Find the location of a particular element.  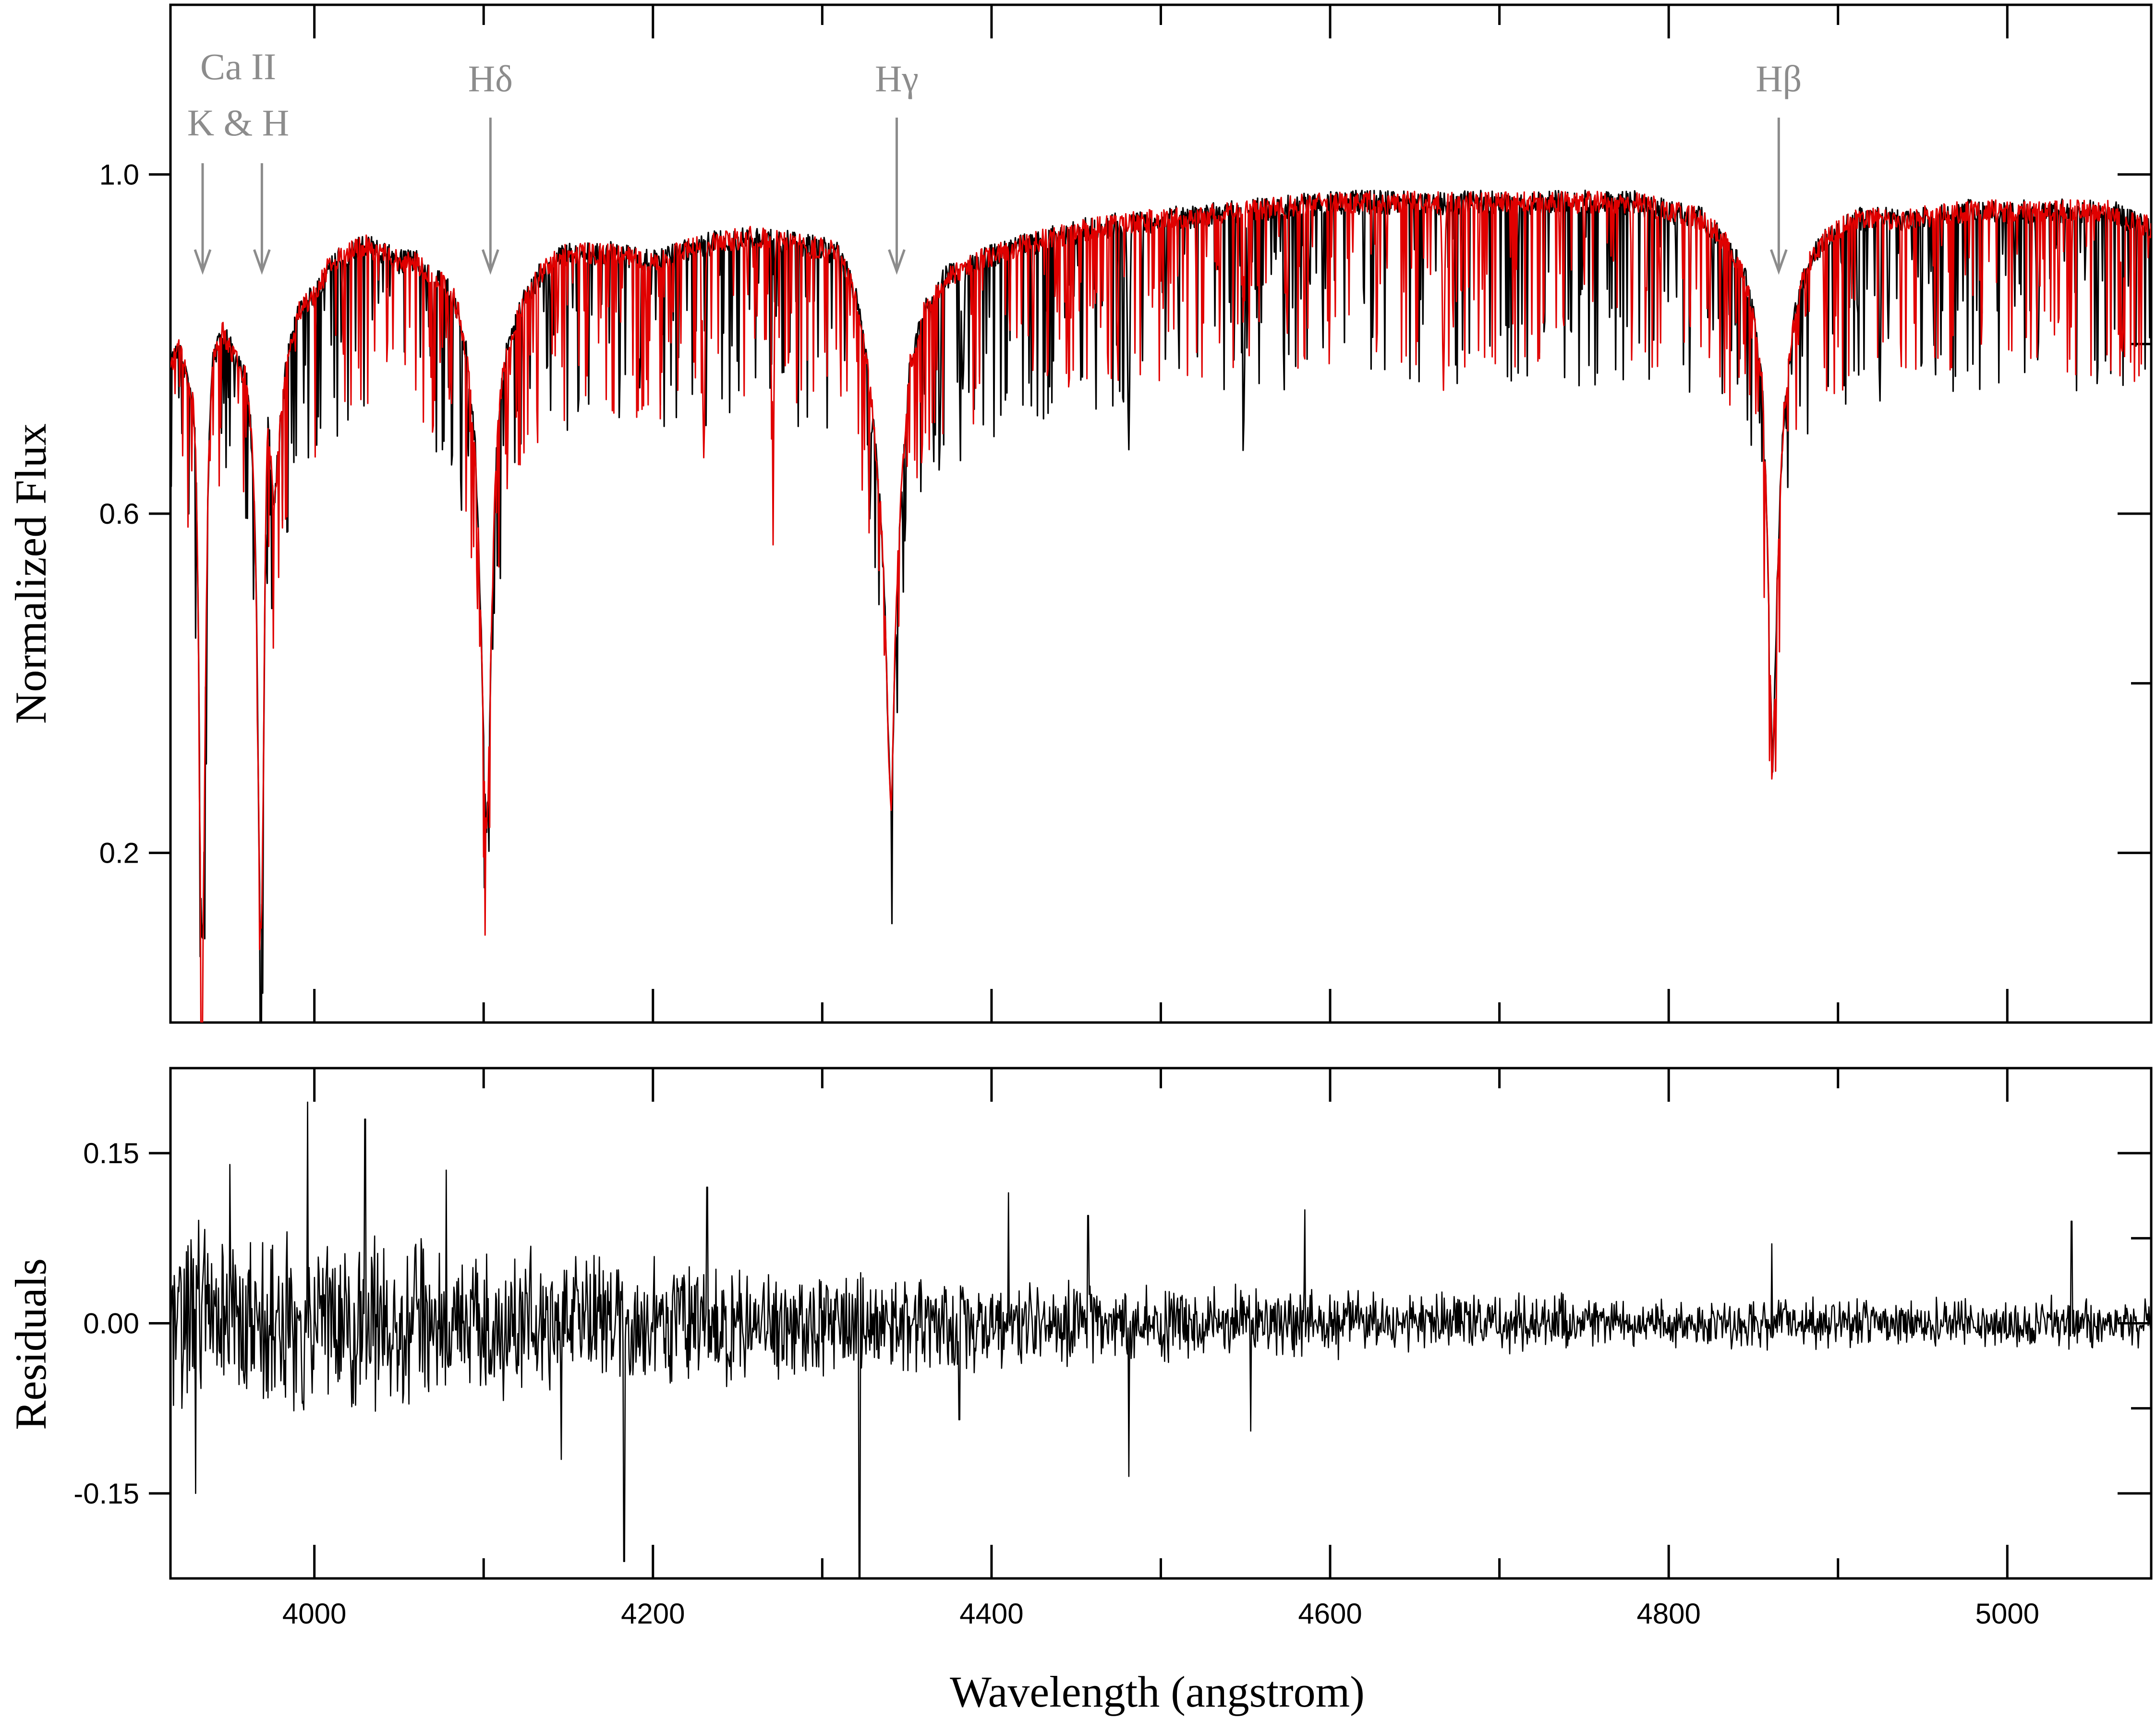

top-y-axis-label: Normalized Flux is located at coordinates (30, 573).